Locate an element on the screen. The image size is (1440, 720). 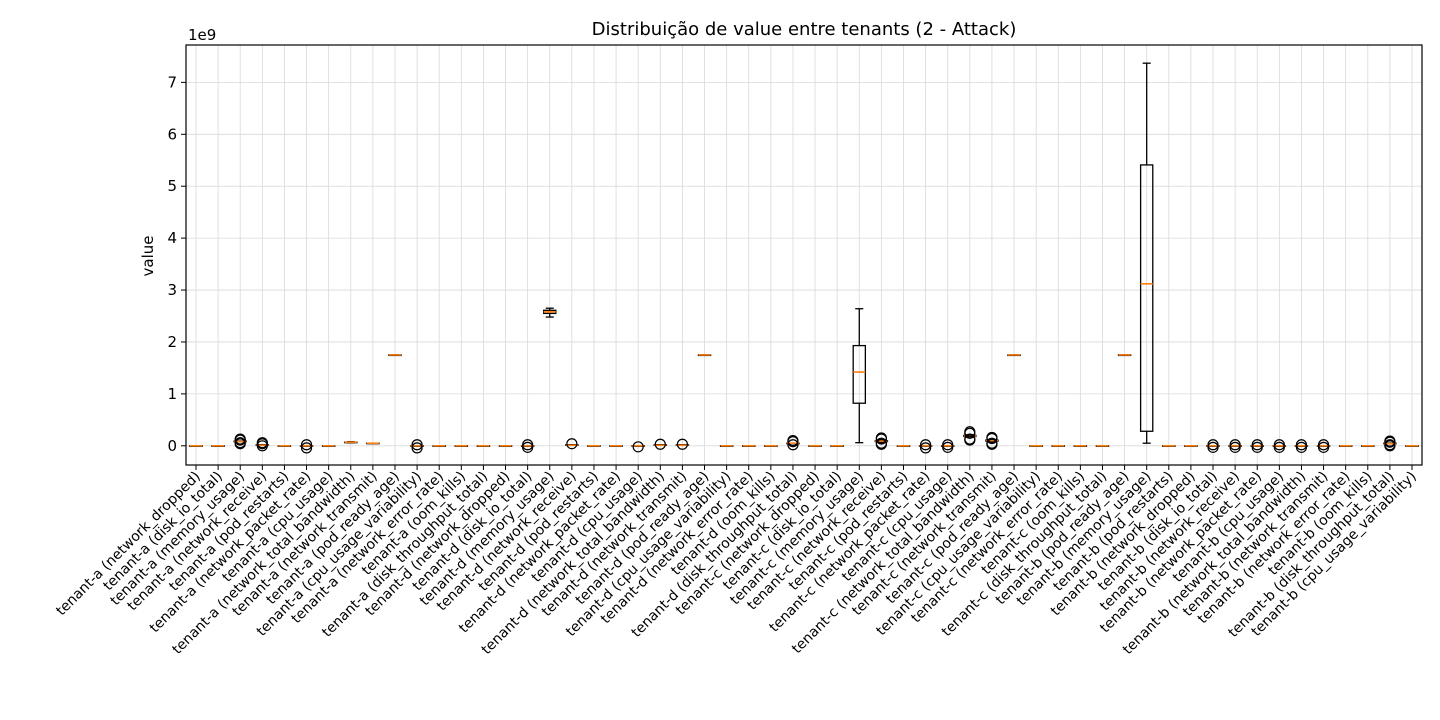
y-tick-label: 5 is located at coordinates (172, 186).